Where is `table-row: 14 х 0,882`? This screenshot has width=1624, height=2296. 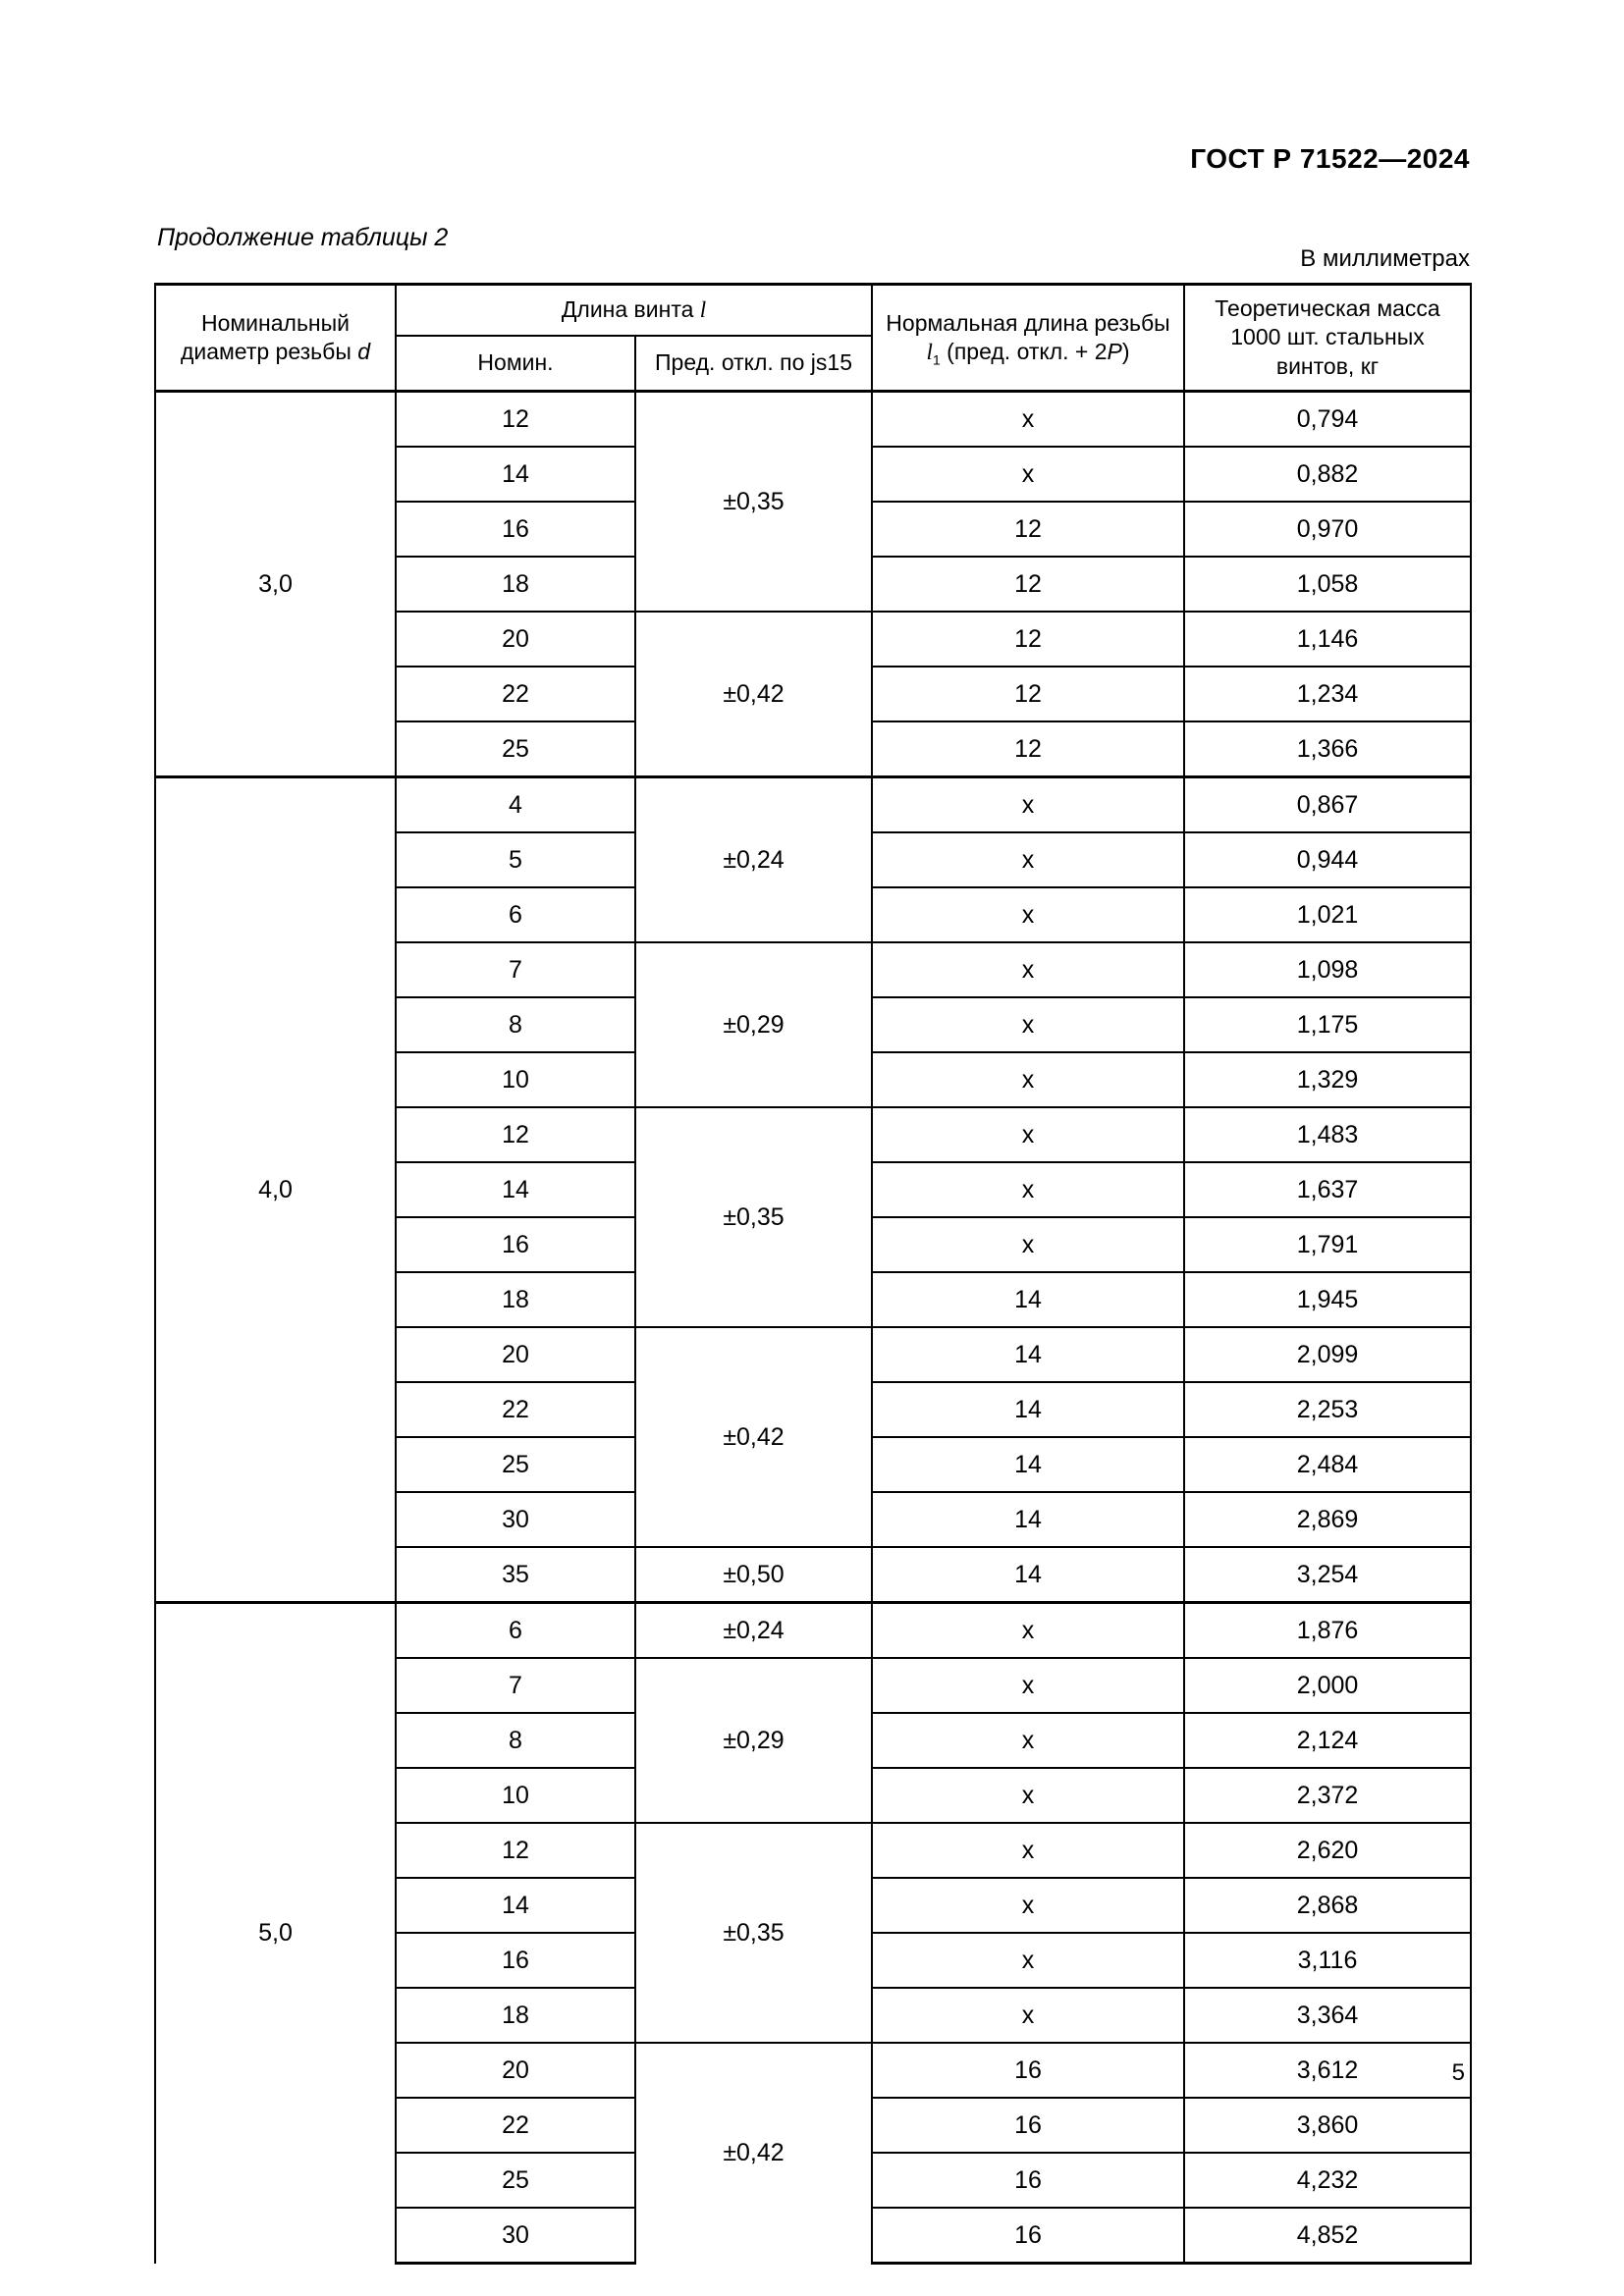
table-row: 14 х 0,882 is located at coordinates (814, 474).